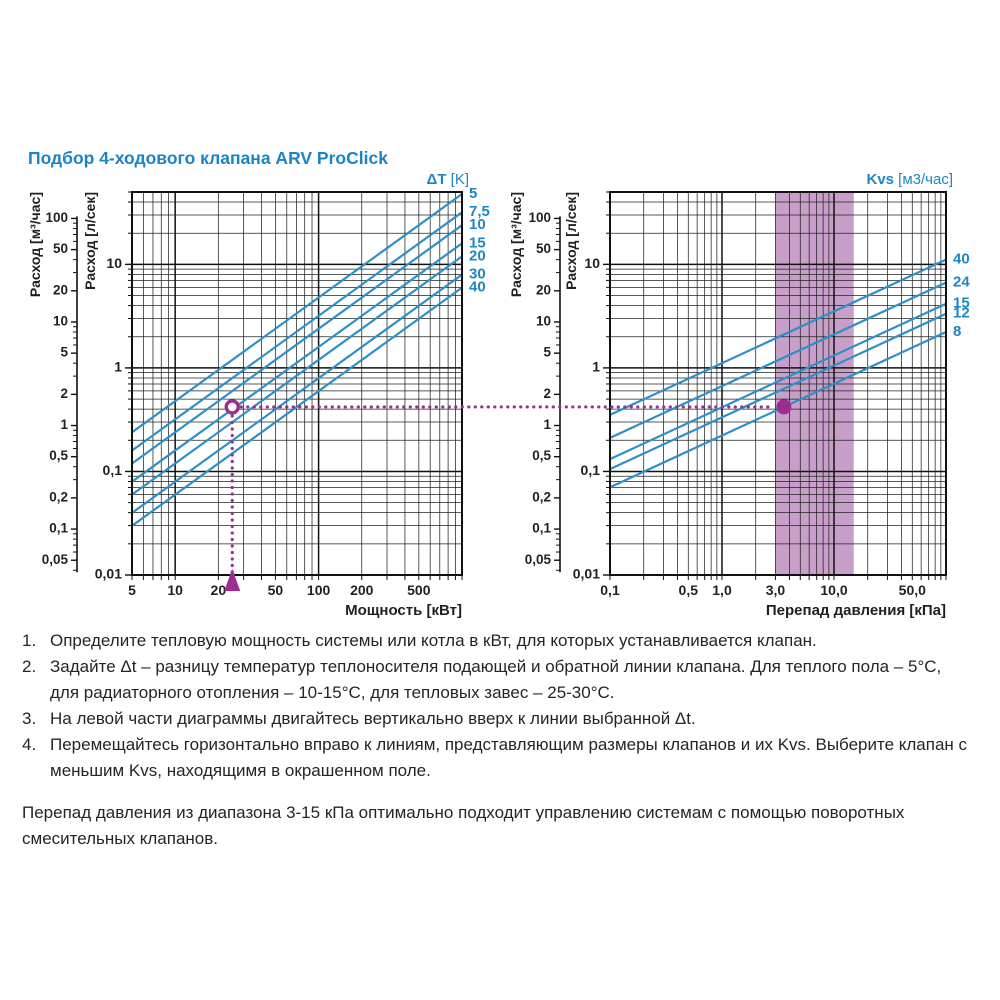 The width and height of the screenshot is (1000, 1000). I want to click on x-tick-label: 0,5, so click(689, 590).